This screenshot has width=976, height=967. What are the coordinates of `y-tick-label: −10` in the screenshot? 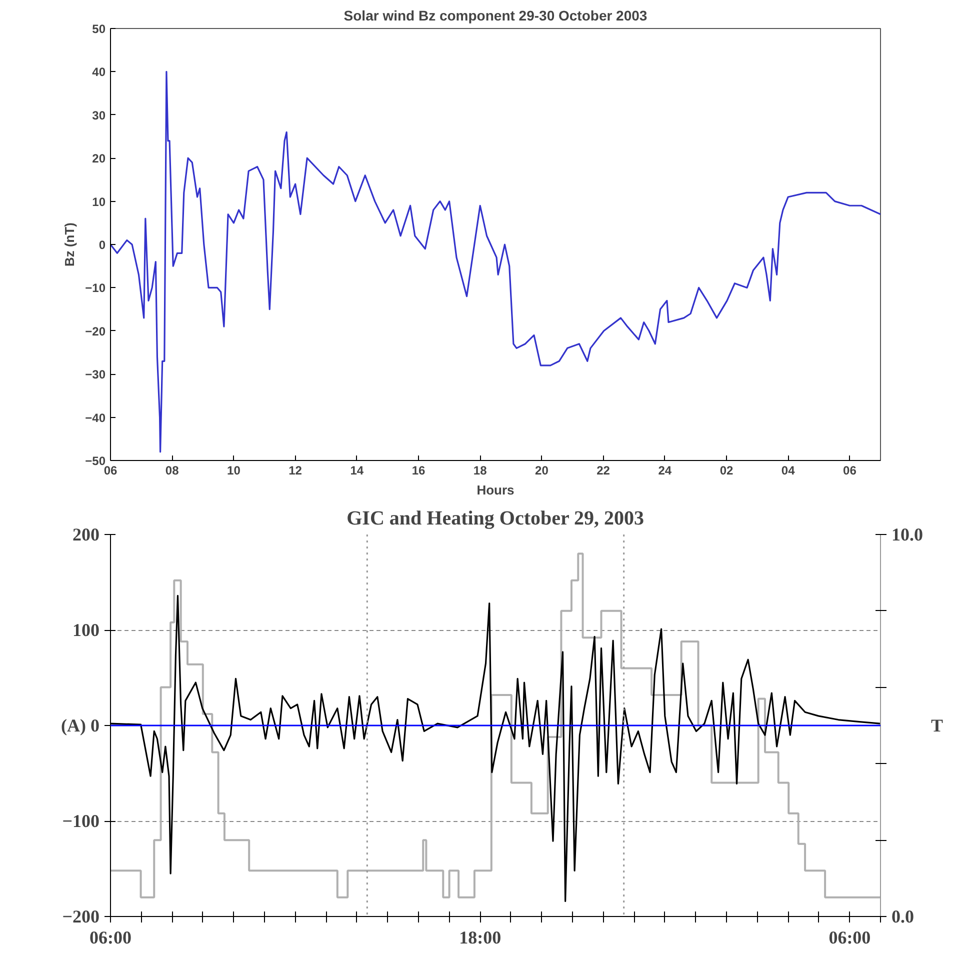 It's located at (95, 288).